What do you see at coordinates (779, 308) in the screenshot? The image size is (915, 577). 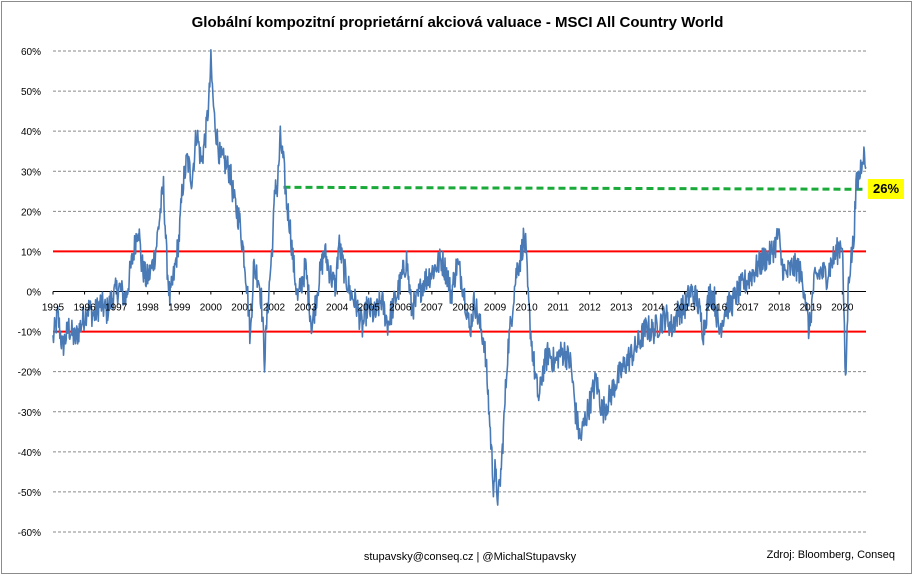 I see `x-tick-label: 2018` at bounding box center [779, 308].